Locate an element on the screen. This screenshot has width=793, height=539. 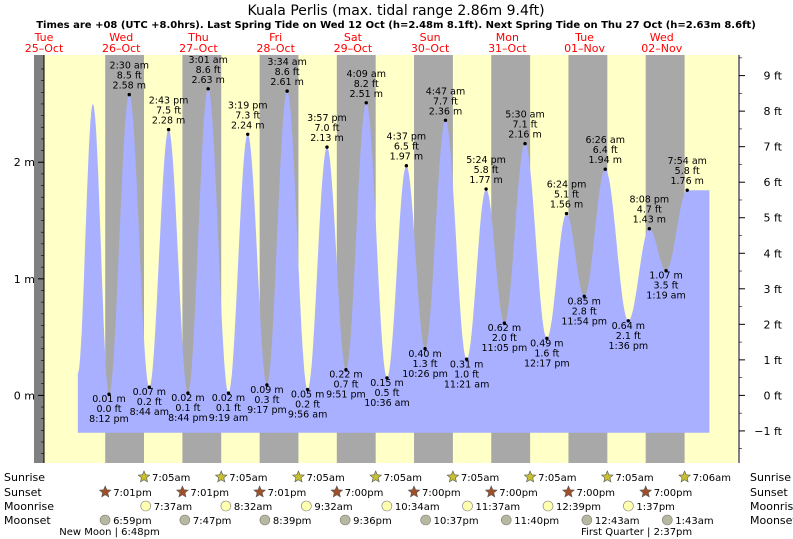
high-tide-label: 4:37 pm6.5 ft1.97 m is located at coordinates (406, 150).